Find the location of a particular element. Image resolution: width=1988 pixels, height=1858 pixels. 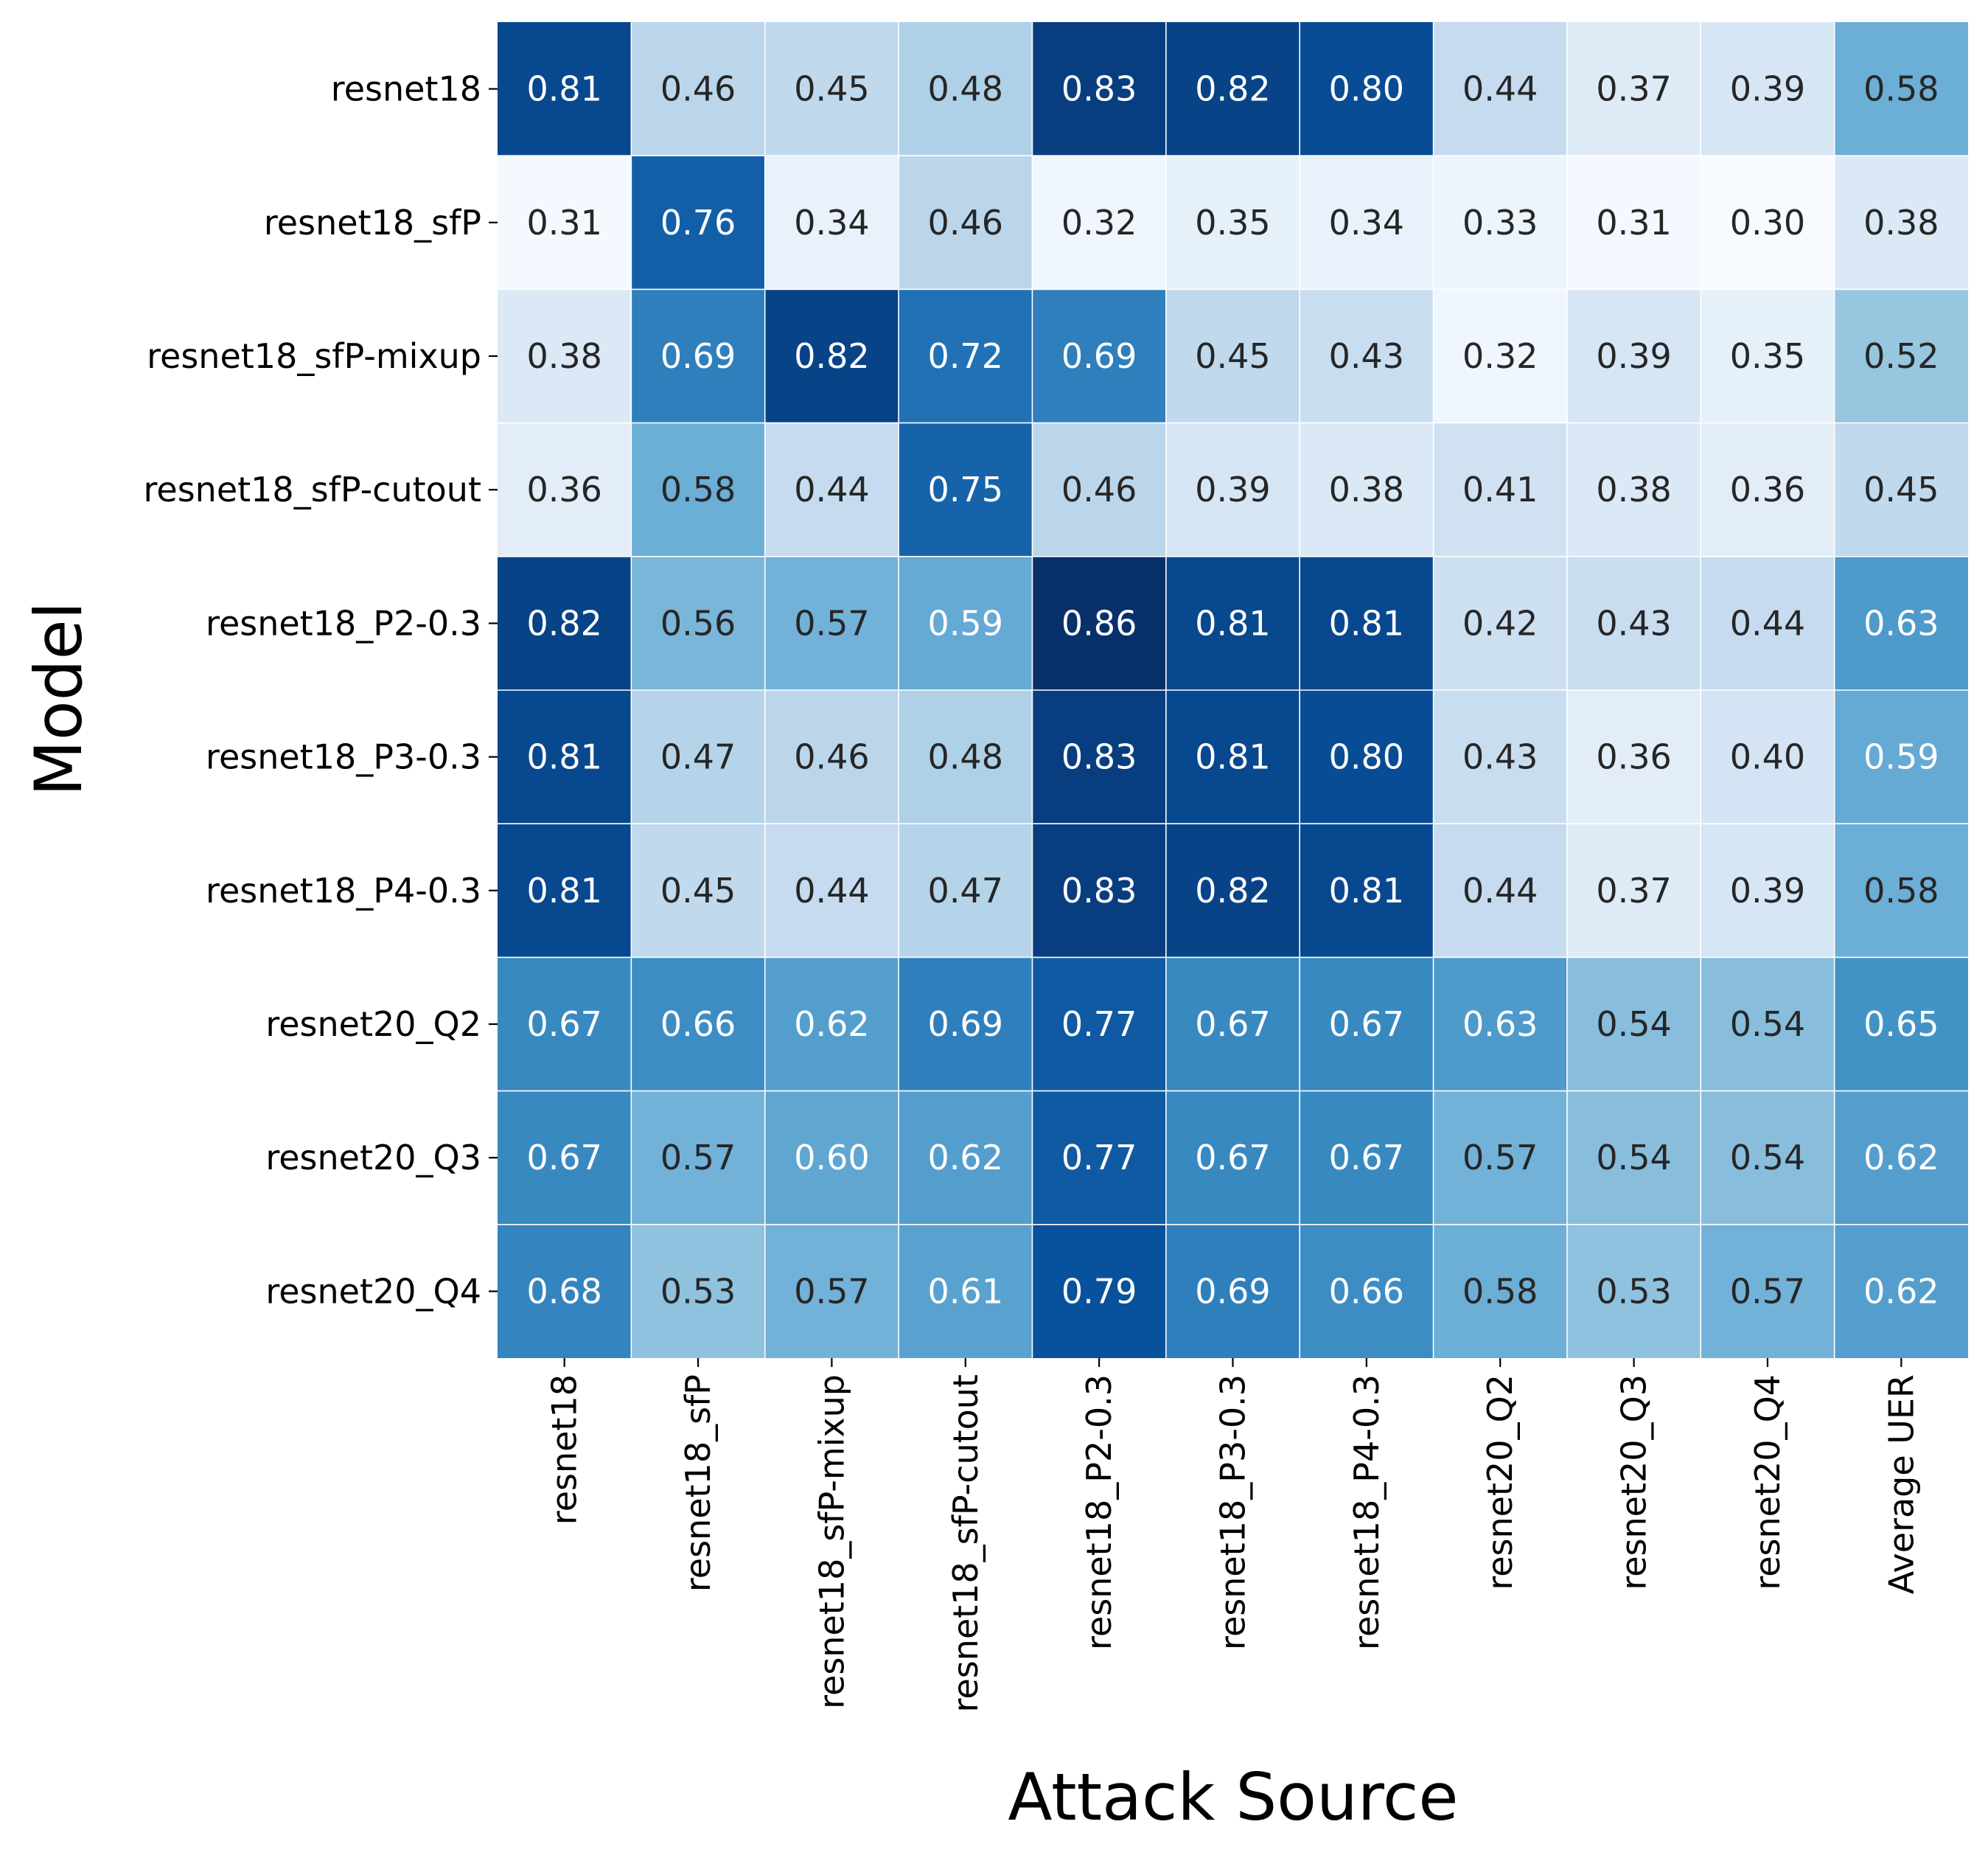

cell-value-label: 0.45 is located at coordinates (1232, 356).